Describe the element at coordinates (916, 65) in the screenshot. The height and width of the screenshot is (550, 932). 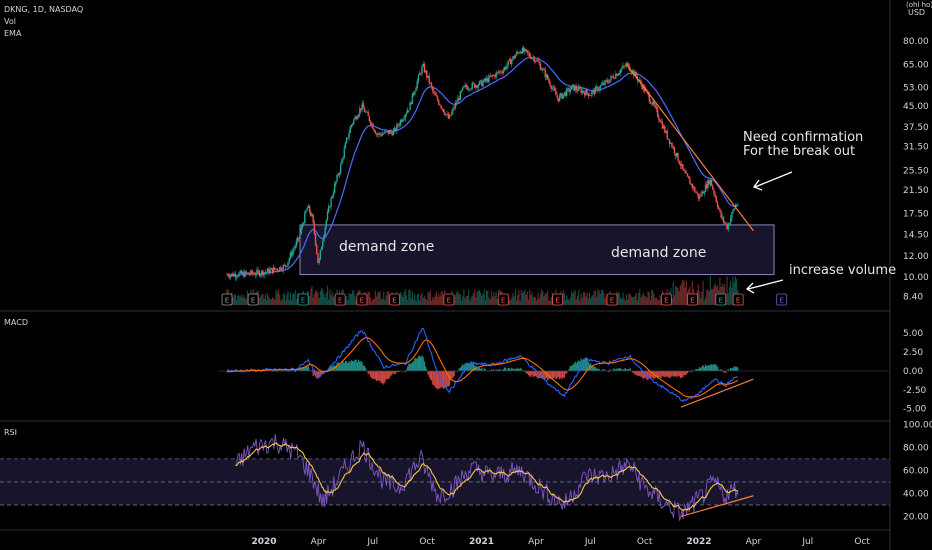
I see `price-tick-label: 65.00` at that location.